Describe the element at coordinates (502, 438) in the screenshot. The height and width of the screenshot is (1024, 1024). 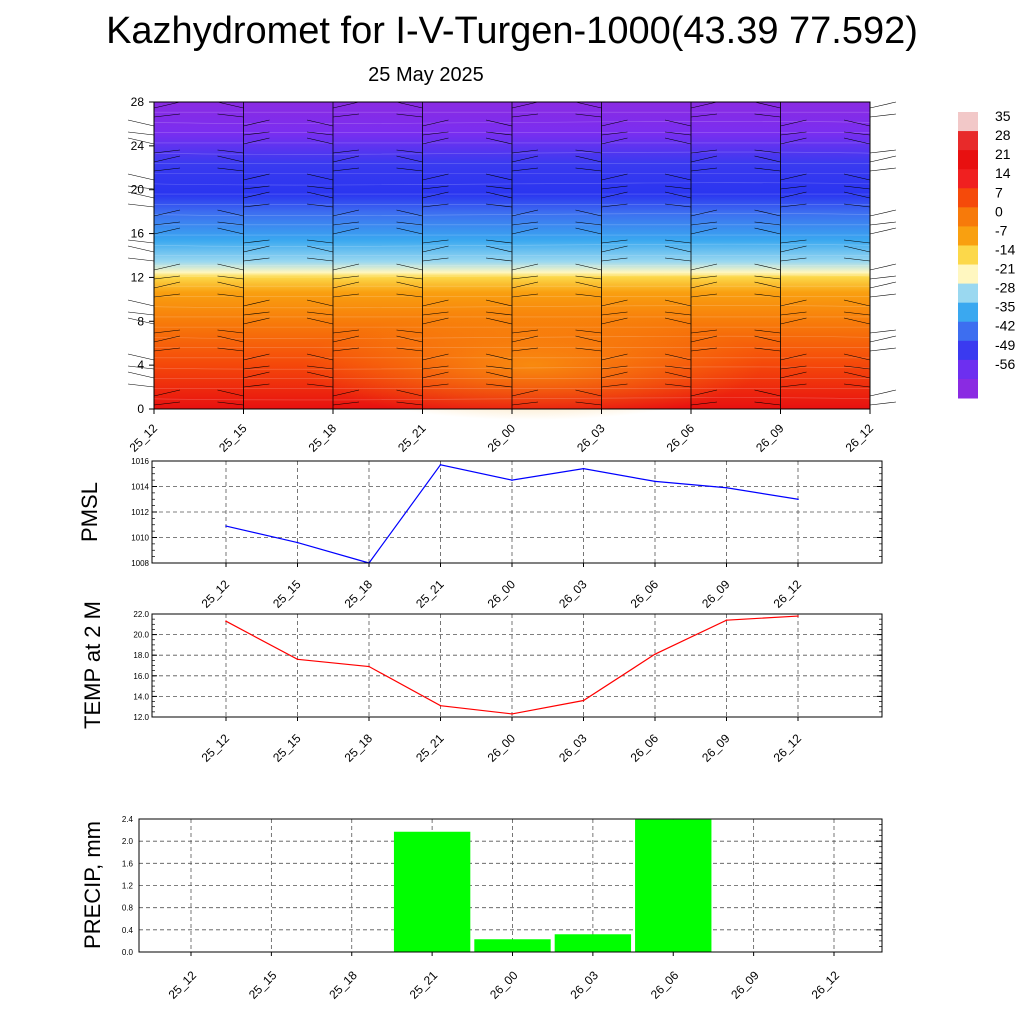
I see `heatmap-x-tick-label: 26_00` at that location.